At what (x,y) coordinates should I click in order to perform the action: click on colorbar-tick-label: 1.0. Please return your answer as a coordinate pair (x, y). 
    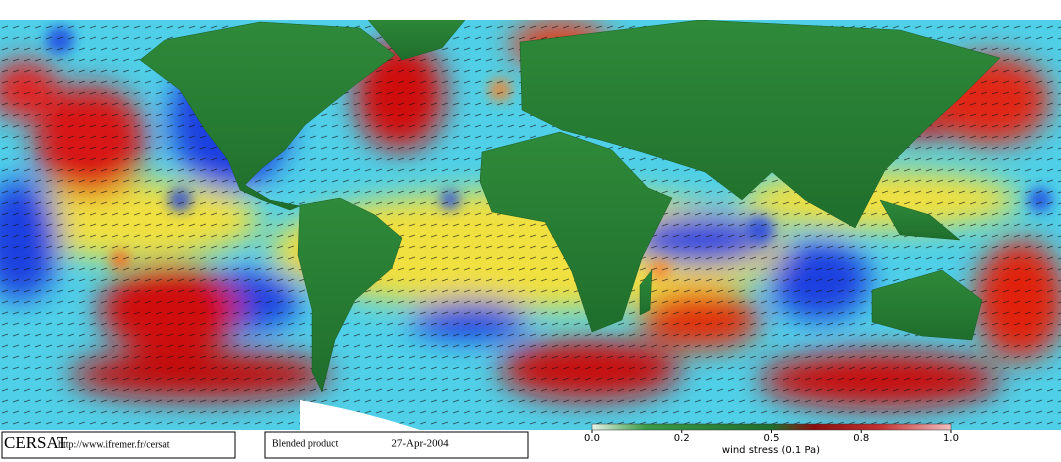
    Looking at the image, I should click on (951, 438).